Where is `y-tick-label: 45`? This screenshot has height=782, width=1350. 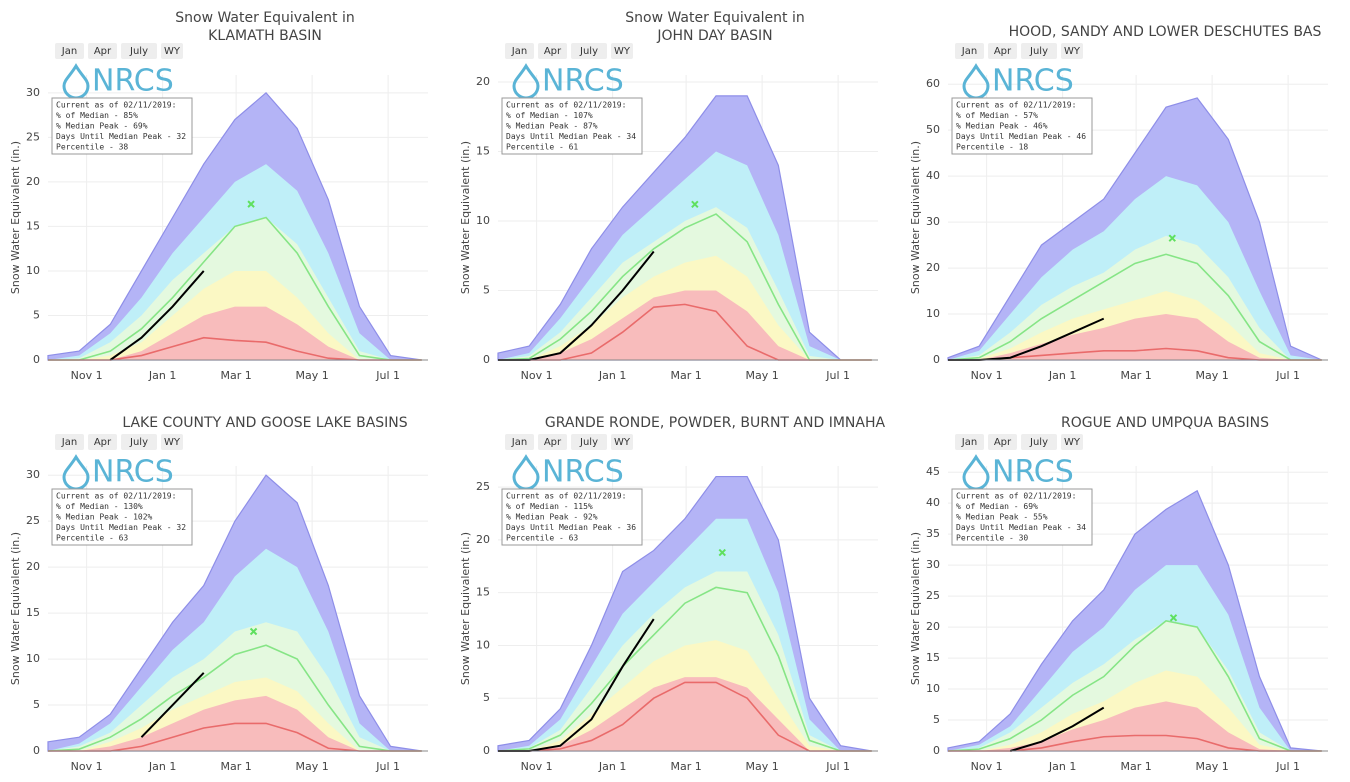
y-tick-label: 45 is located at coordinates (933, 471).